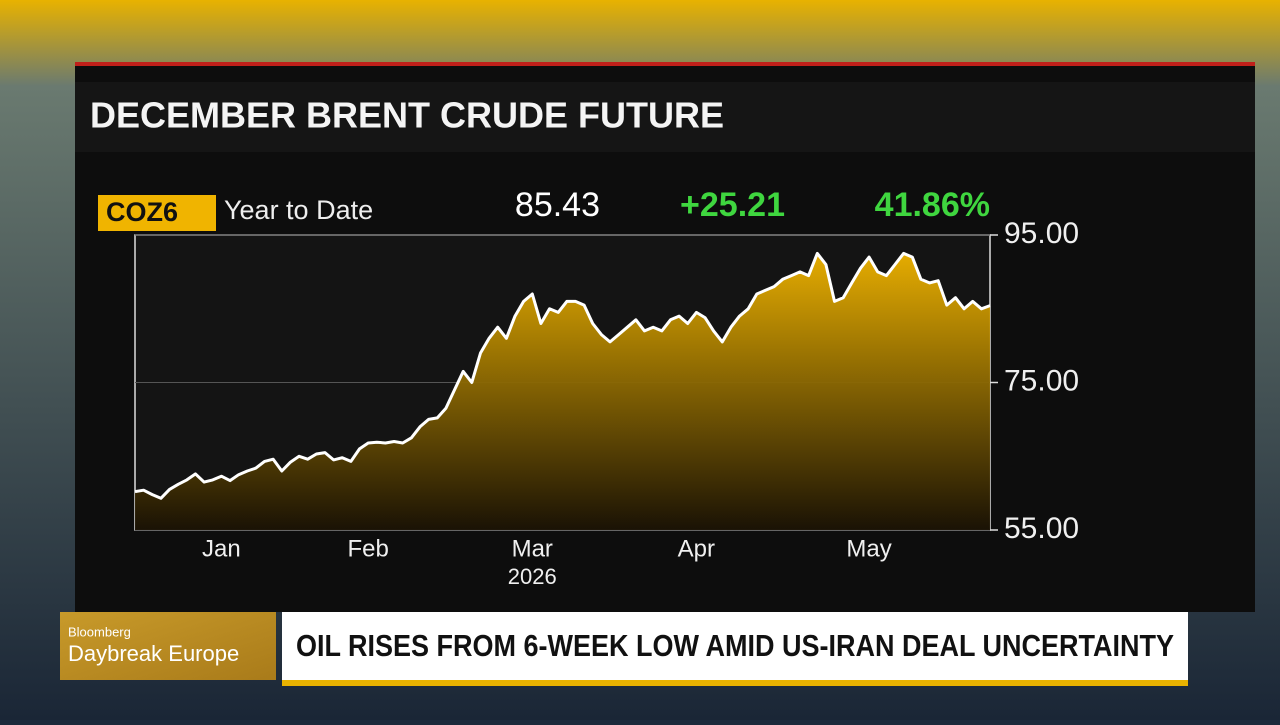 The height and width of the screenshot is (725, 1280). I want to click on show-box, so click(168, 646).